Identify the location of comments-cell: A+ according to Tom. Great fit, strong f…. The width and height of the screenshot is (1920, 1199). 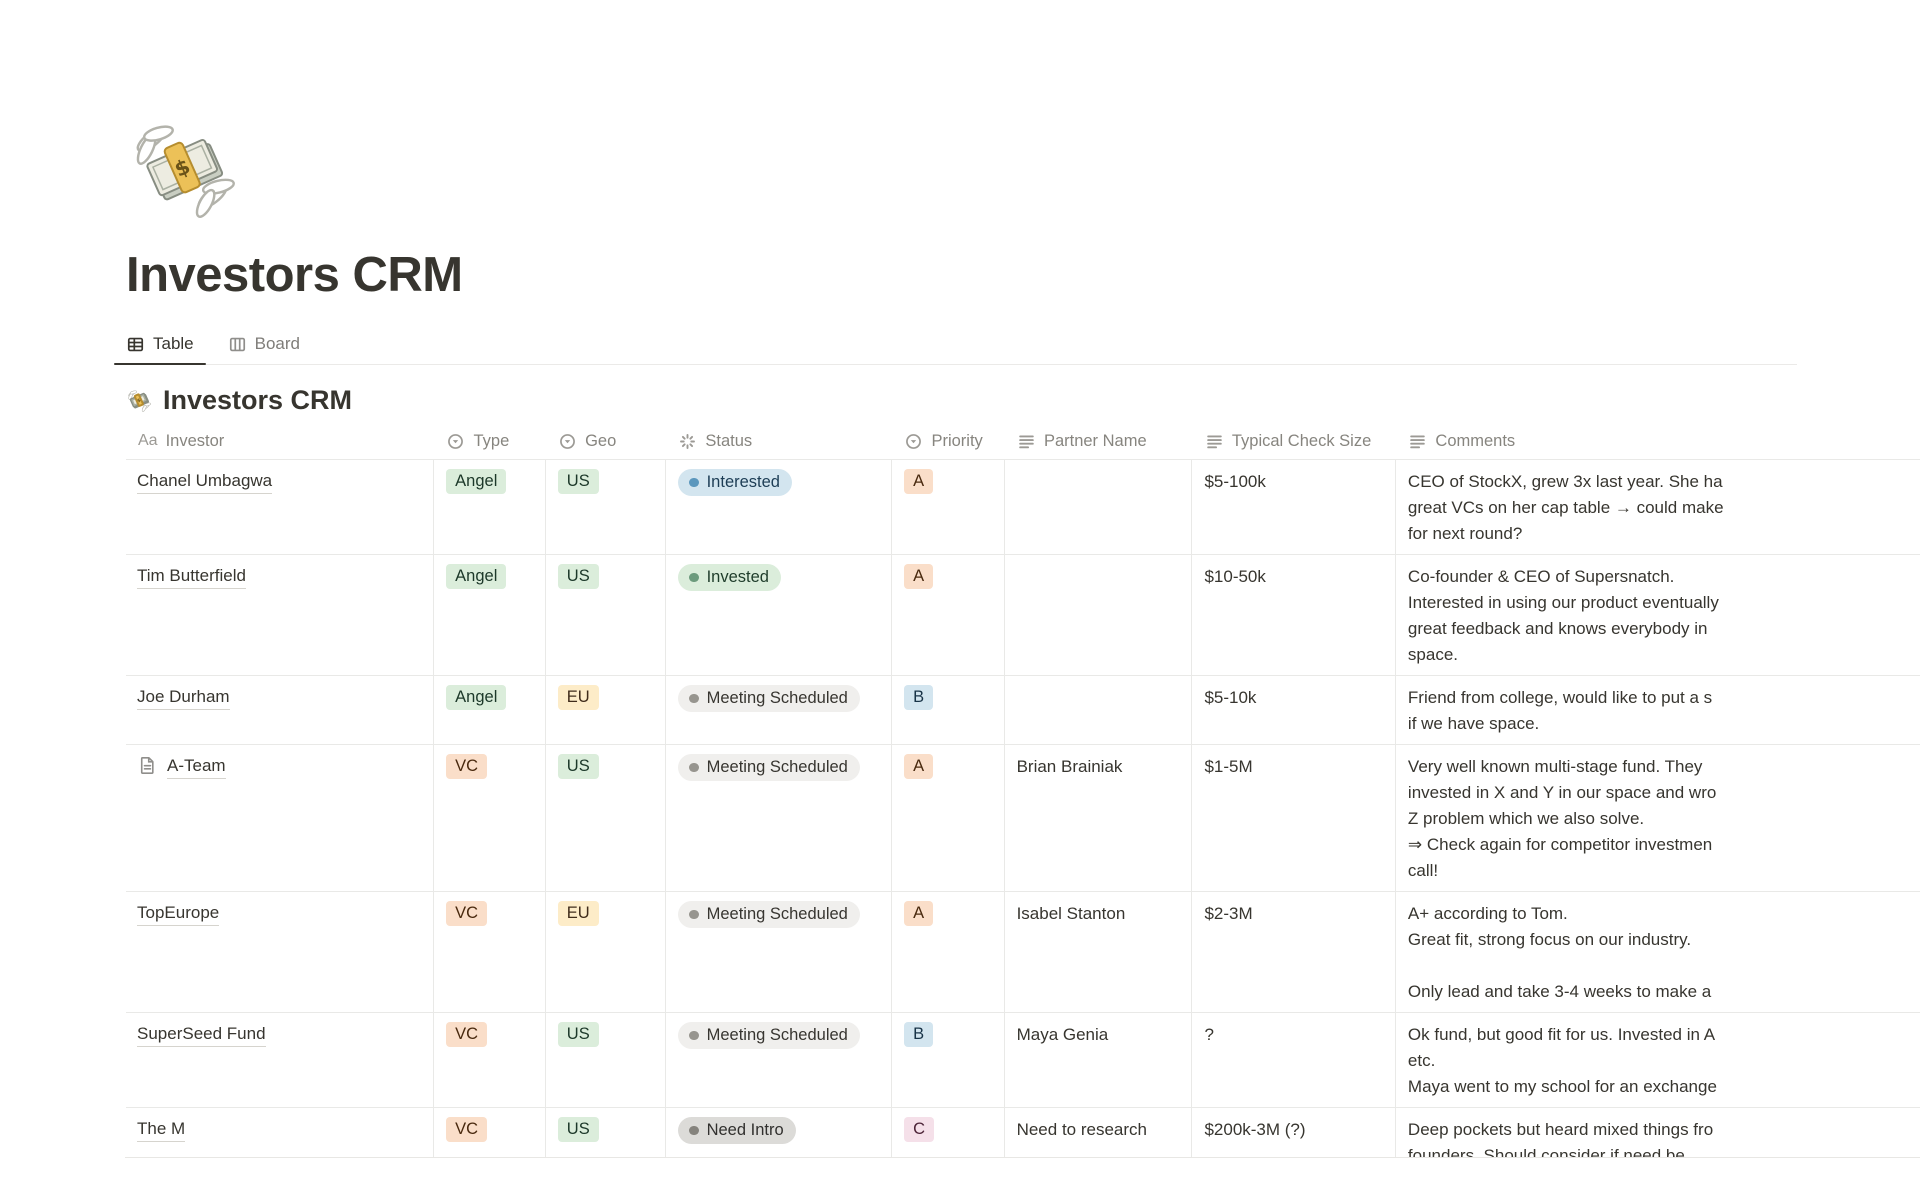
(1559, 952).